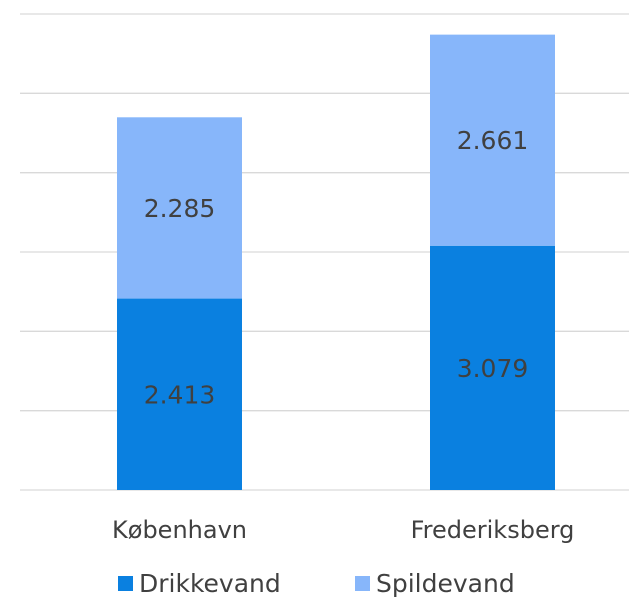 This screenshot has width=629, height=608. Describe the element at coordinates (445, 583) in the screenshot. I see `legend-label: Spildevand` at that location.